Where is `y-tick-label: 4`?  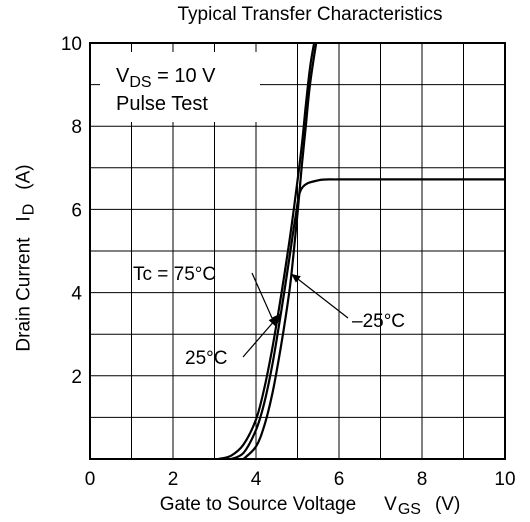 y-tick-label: 4 is located at coordinates (76, 294).